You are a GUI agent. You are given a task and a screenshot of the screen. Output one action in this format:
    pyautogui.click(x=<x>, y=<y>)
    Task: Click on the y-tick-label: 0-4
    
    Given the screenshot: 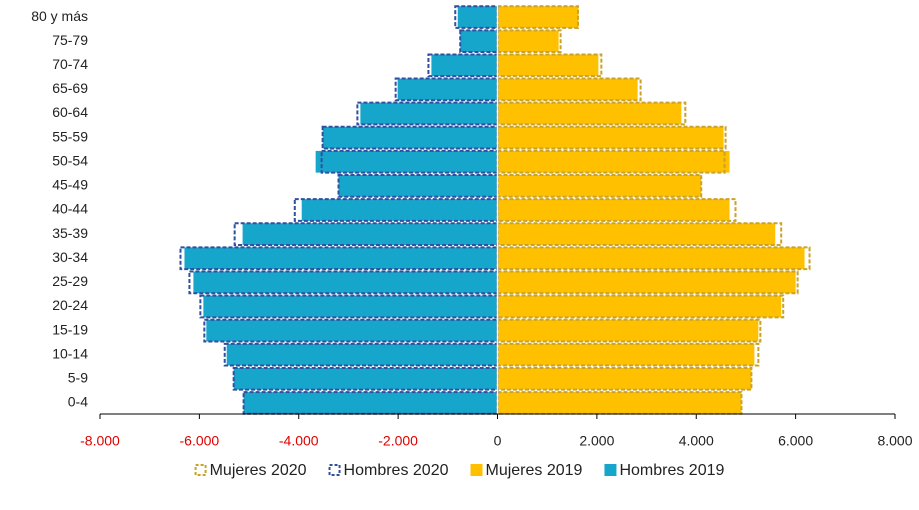 What is the action you would take?
    pyautogui.click(x=78, y=402)
    